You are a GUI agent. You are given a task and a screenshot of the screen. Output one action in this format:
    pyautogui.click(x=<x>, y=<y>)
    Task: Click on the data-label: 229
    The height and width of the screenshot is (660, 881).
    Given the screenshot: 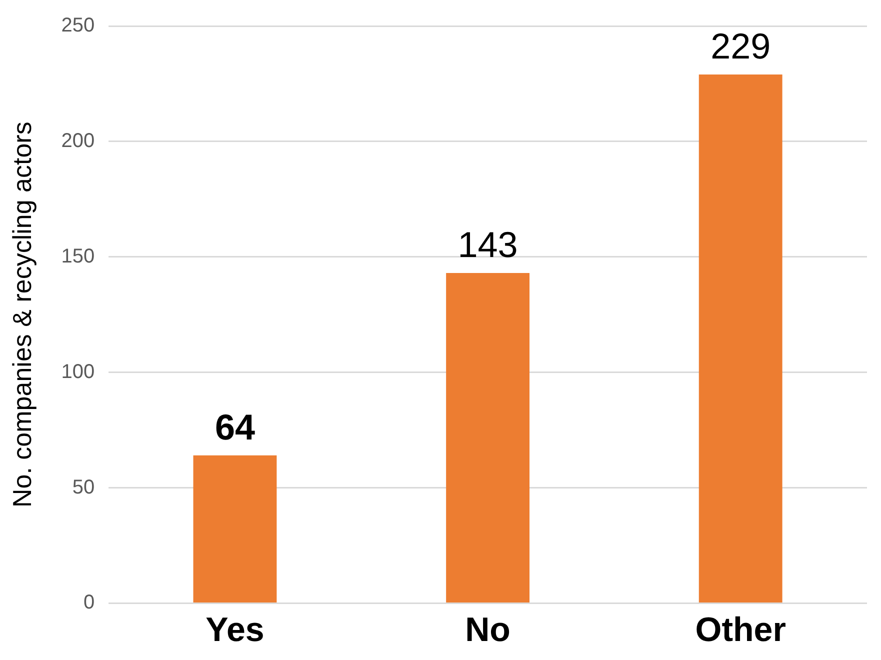 What is the action you would take?
    pyautogui.click(x=740, y=45)
    